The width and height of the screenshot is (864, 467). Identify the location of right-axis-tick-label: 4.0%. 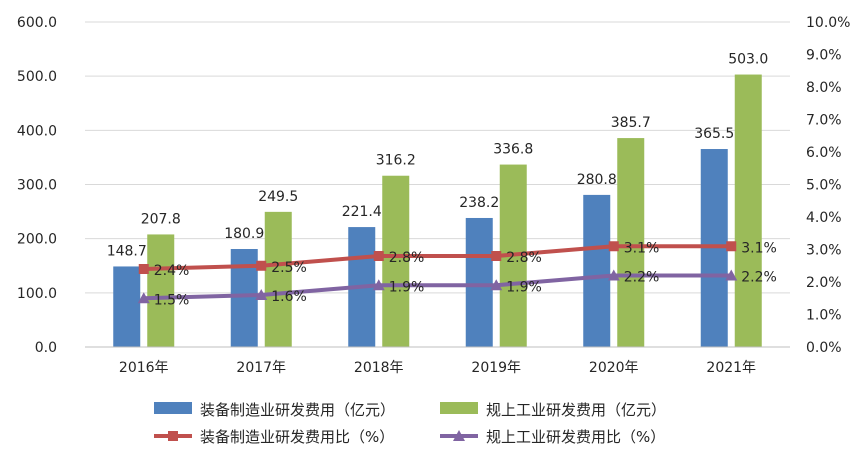
(824, 218).